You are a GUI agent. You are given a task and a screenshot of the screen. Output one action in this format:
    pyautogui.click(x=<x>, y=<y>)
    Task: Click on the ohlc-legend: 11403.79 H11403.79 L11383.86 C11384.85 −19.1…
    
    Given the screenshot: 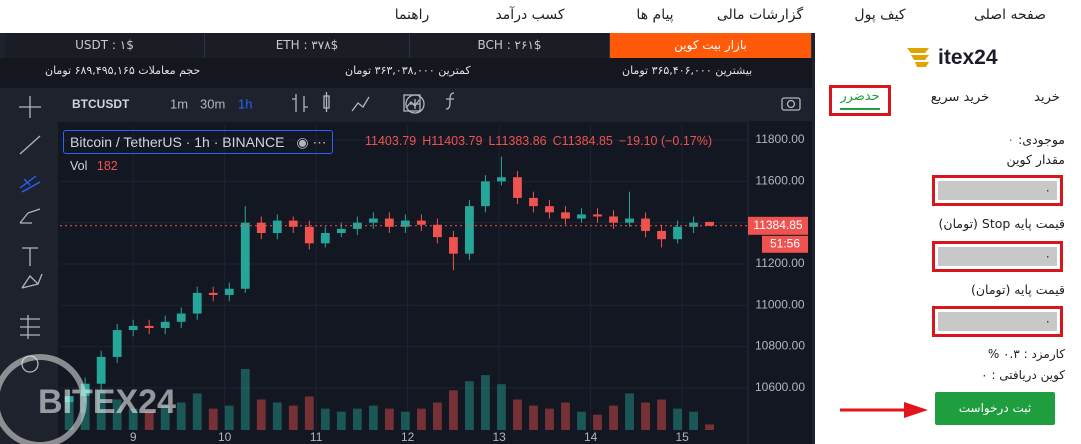 What is the action you would take?
    pyautogui.click(x=541, y=141)
    